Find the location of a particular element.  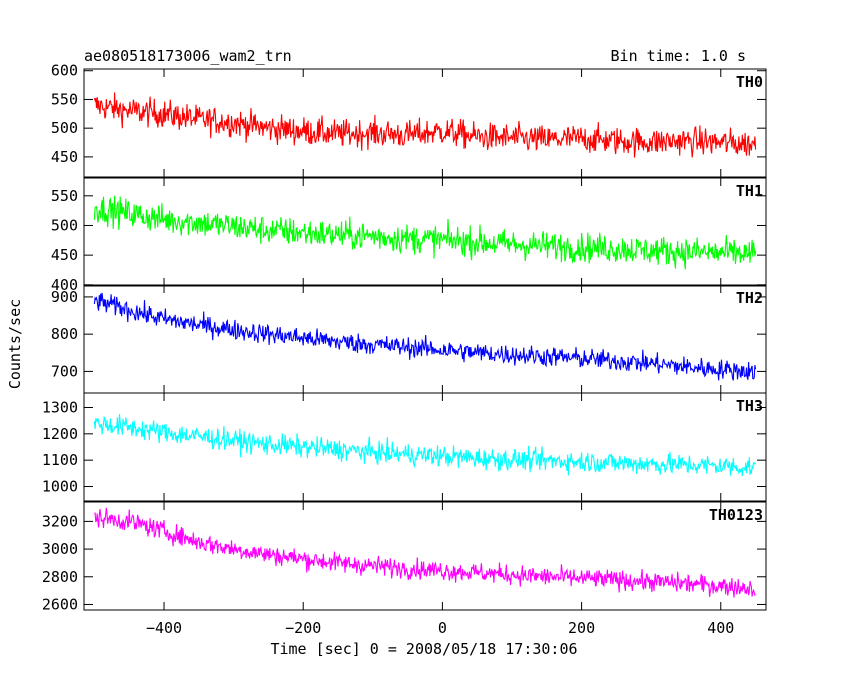

x-tick-label: −400 is located at coordinates (164, 628).